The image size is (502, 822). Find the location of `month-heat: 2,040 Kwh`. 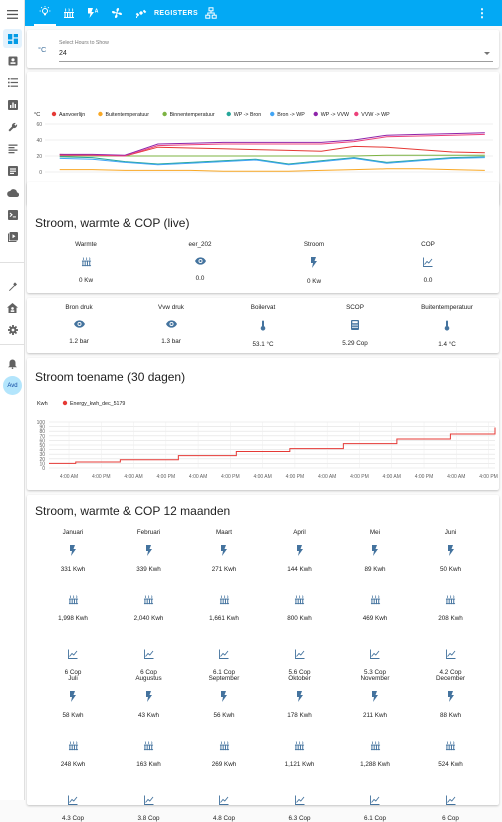

month-heat: 2,040 Kwh is located at coordinates (149, 608).